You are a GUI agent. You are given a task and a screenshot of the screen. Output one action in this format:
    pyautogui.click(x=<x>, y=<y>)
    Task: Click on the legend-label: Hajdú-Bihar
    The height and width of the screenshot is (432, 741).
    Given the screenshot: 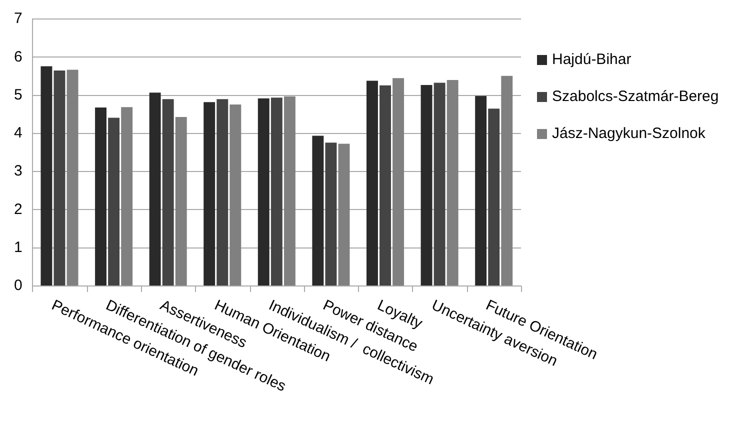 What is the action you would take?
    pyautogui.click(x=592, y=59)
    